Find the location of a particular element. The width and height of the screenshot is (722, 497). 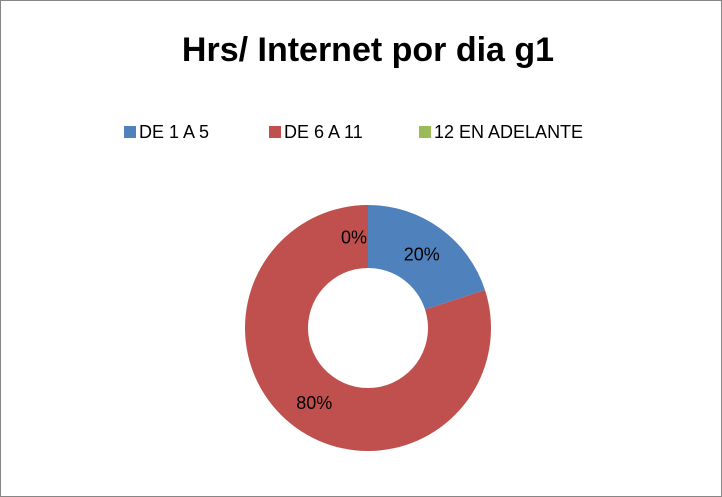

data-label: 80% is located at coordinates (314, 403).